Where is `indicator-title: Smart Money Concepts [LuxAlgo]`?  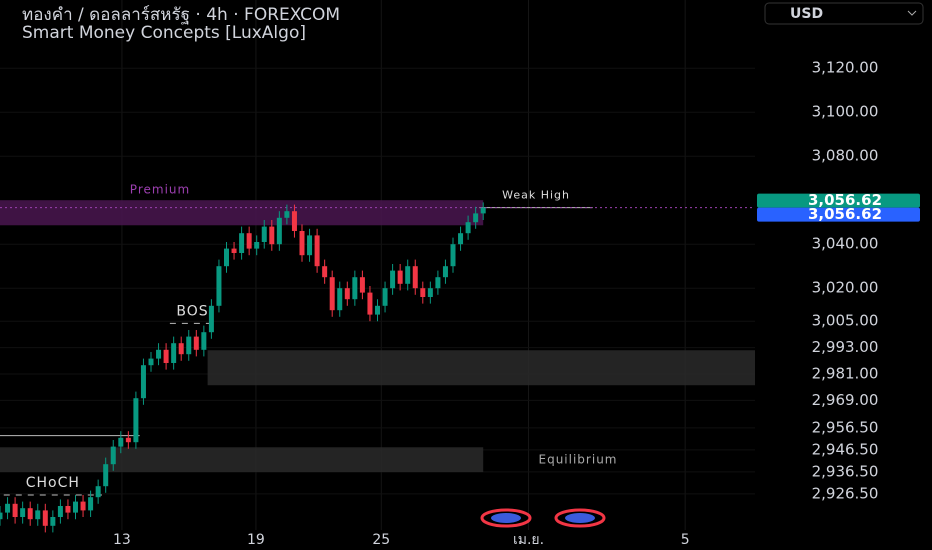
indicator-title: Smart Money Concepts [LuxAlgo] is located at coordinates (164, 33).